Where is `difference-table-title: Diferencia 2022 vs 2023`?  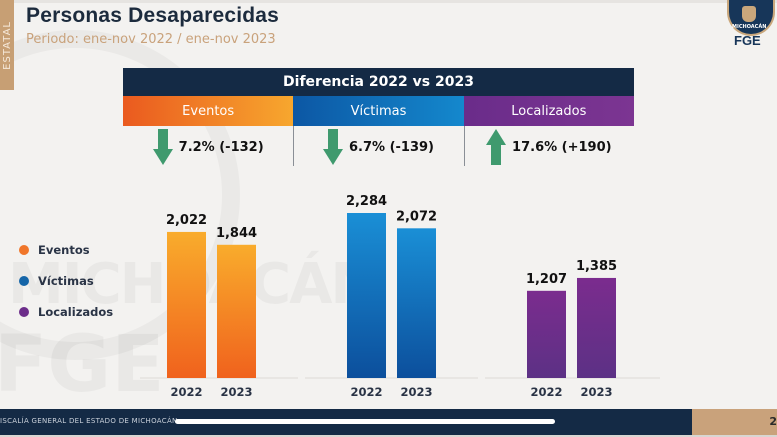 difference-table-title: Diferencia 2022 vs 2023 is located at coordinates (378, 82).